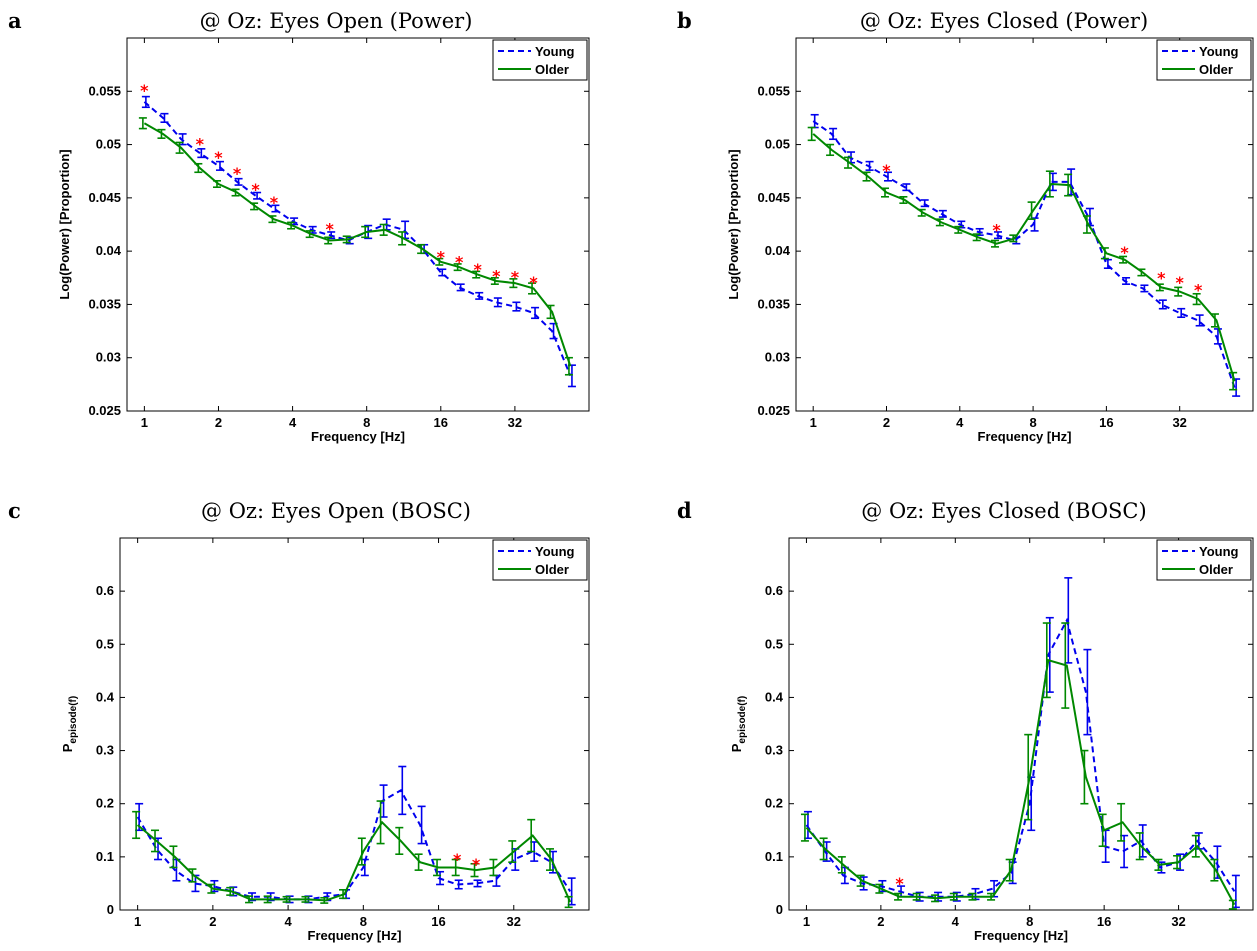 The height and width of the screenshot is (951, 1257). I want to click on y-tick-label: 0.05, so click(777, 144).